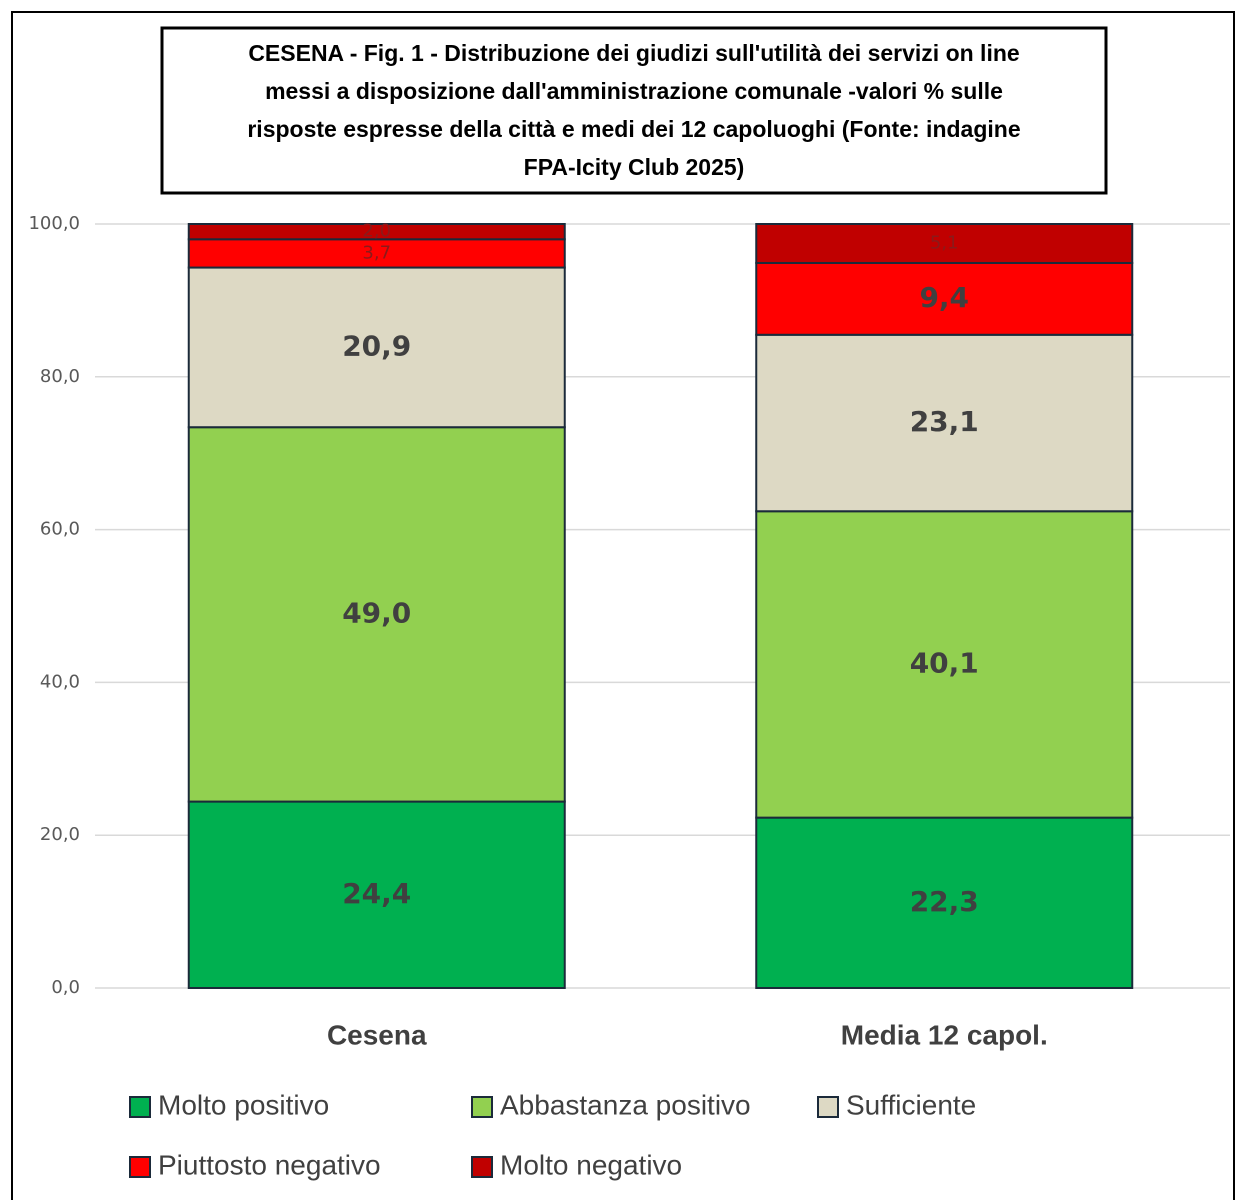 Image resolution: width=1247 pixels, height=1200 pixels. I want to click on y-tick-label: 100,0, so click(54, 223).